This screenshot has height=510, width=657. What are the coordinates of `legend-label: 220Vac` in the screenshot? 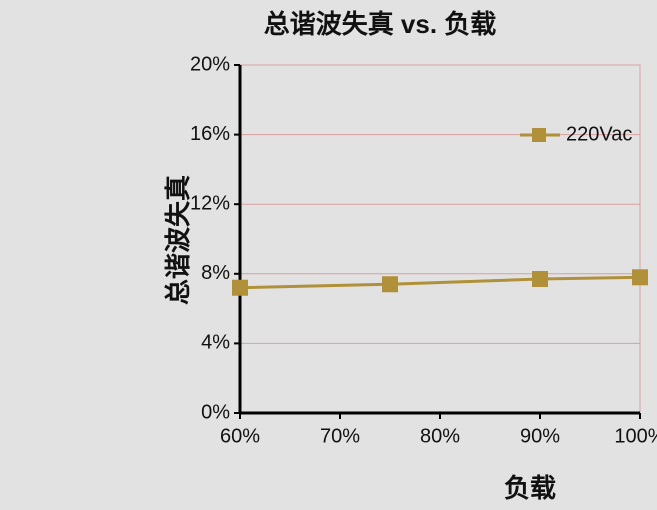 It's located at (599, 134).